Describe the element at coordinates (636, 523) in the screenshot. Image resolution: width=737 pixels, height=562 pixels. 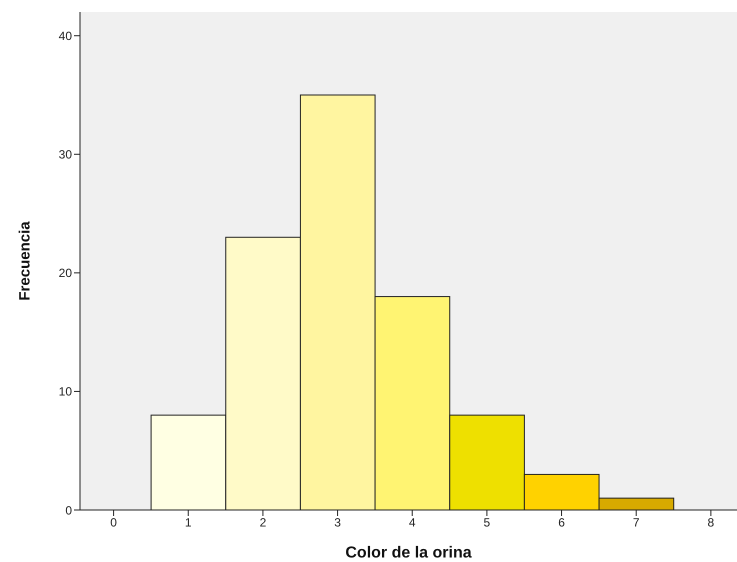
I see `x-tick-label: 7` at that location.